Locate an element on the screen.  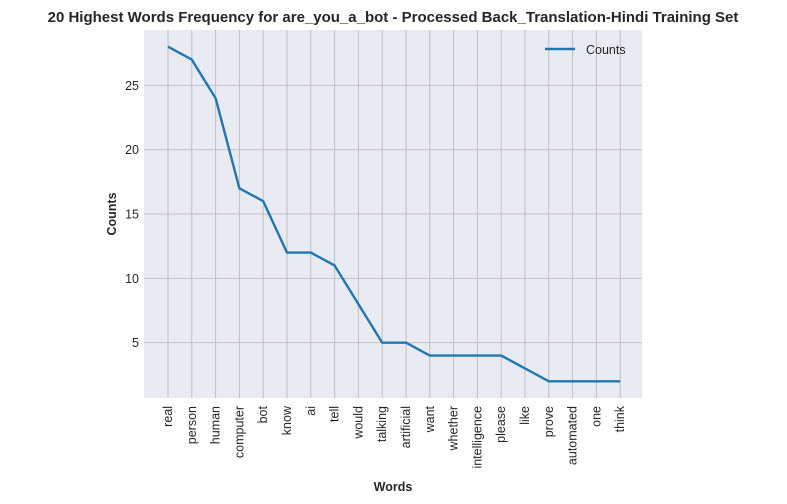
y-axis-label: Counts is located at coordinates (112, 213).